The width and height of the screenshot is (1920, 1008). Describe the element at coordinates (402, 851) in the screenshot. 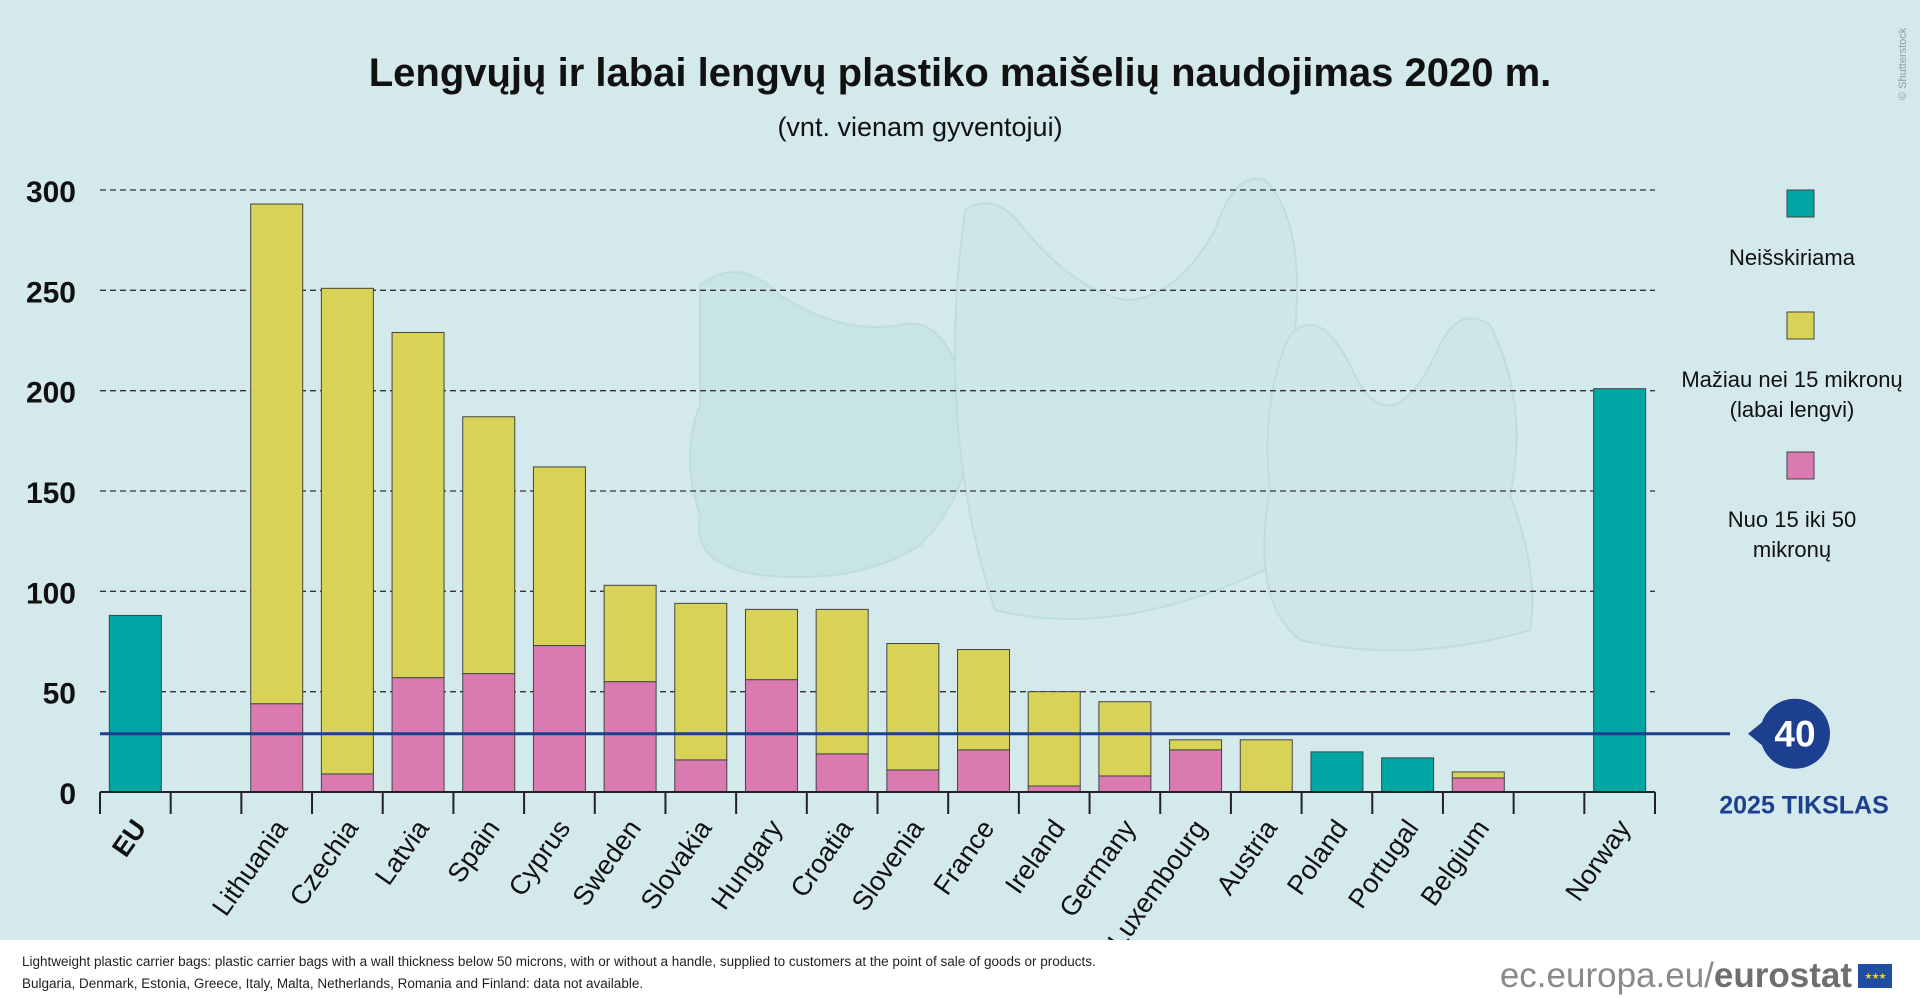

I see `x-tick-label: Latvia` at that location.